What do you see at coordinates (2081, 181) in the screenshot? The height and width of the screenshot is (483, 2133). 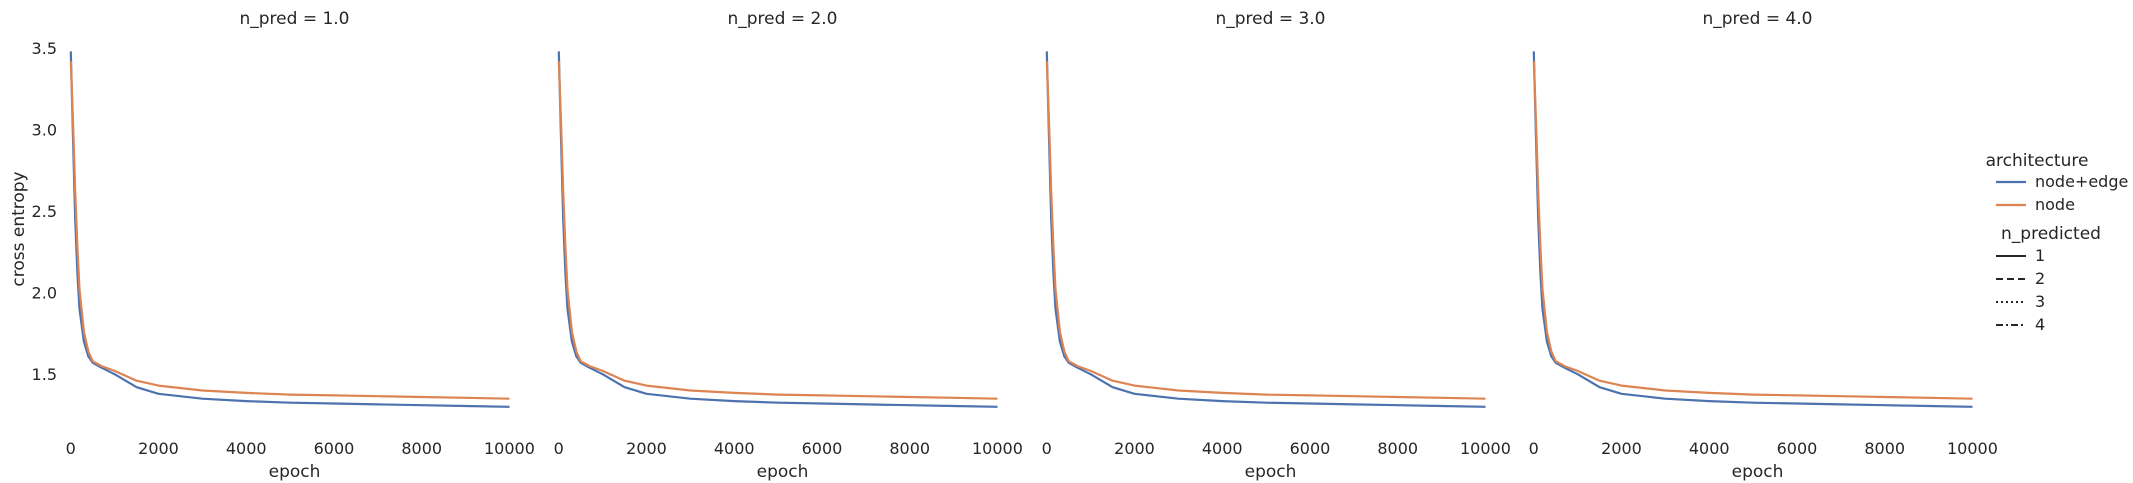 I see `legend-hue-label: node+edge` at bounding box center [2081, 181].